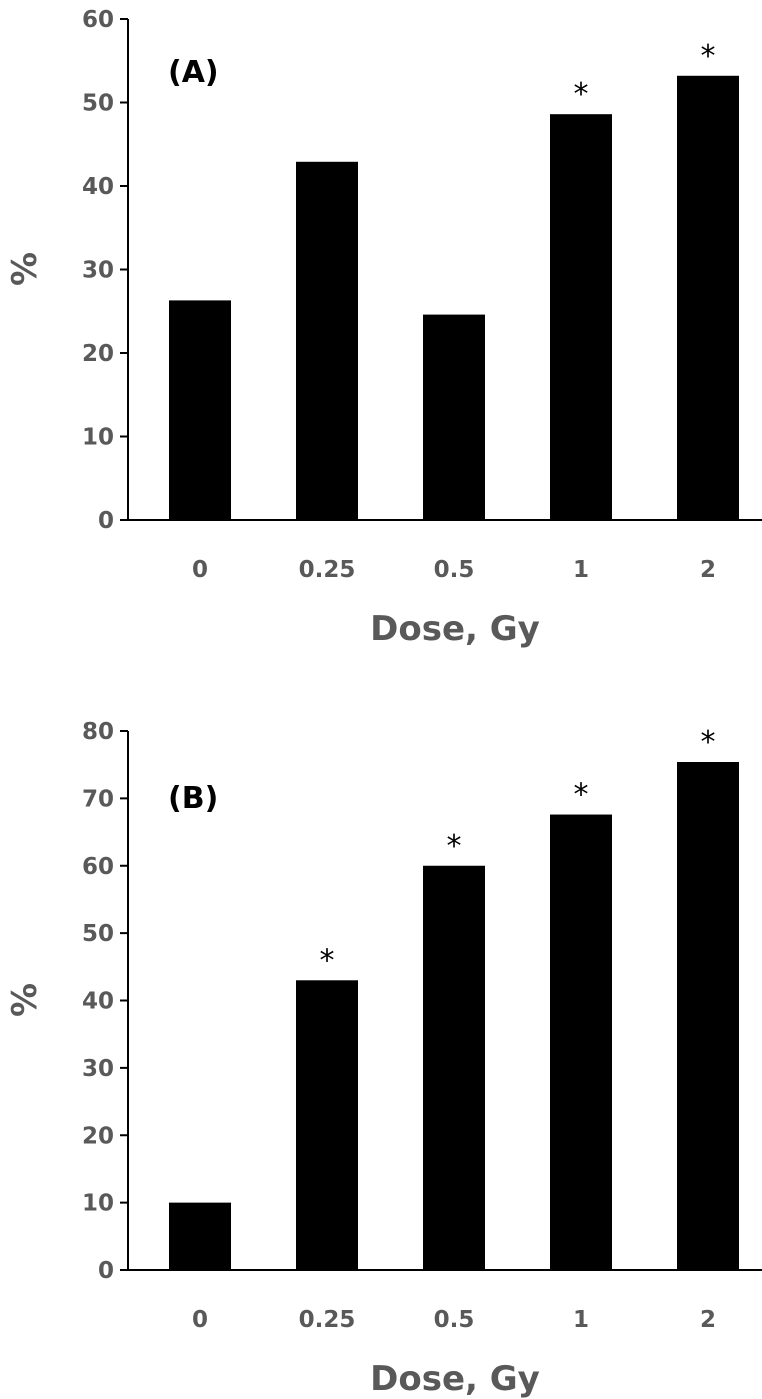 The image size is (762, 1399). Describe the element at coordinates (98, 438) in the screenshot. I see `panel-a-y-tick-label-1: 10` at that location.